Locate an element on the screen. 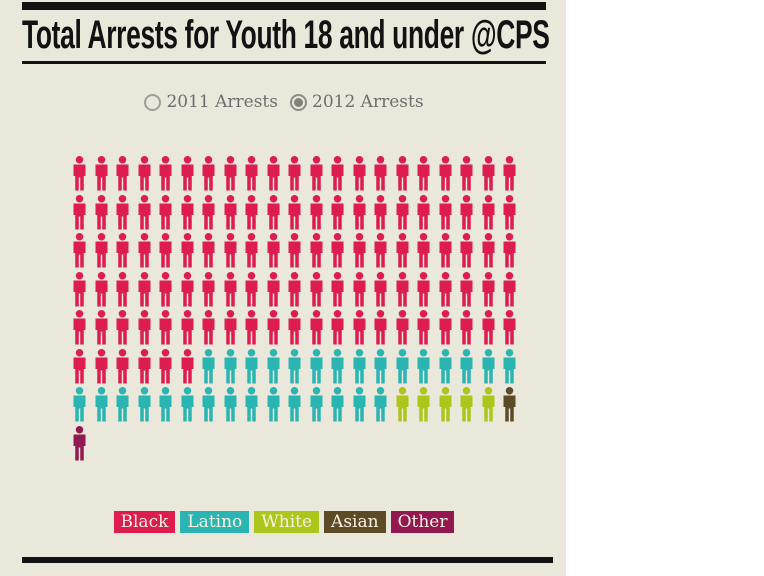 The width and height of the screenshot is (764, 576). radio-option-2011-arrests: 2011 Arrests is located at coordinates (211, 102).